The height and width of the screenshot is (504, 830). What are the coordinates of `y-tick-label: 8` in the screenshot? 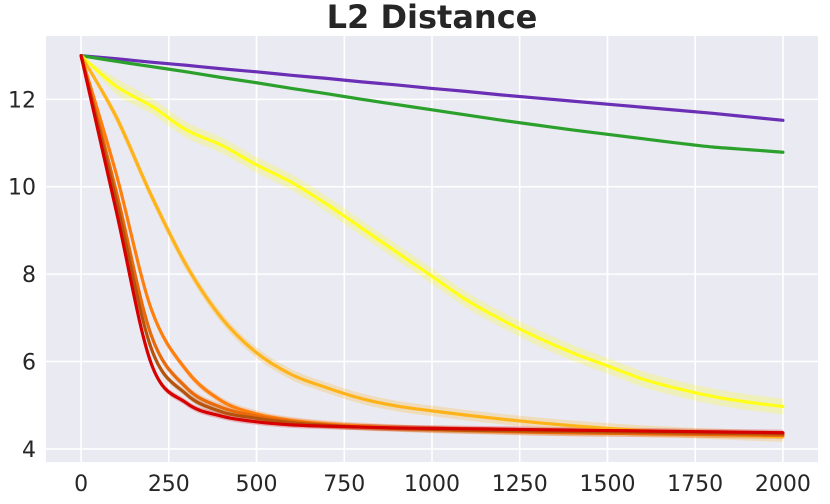 It's located at (29, 275).